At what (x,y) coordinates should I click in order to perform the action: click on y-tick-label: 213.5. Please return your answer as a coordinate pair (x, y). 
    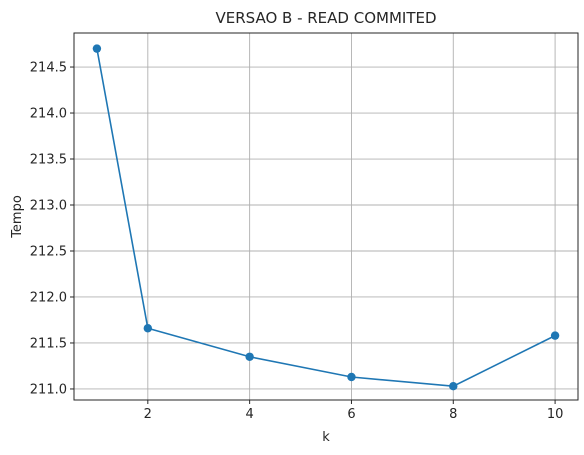
    Looking at the image, I should click on (48, 160).